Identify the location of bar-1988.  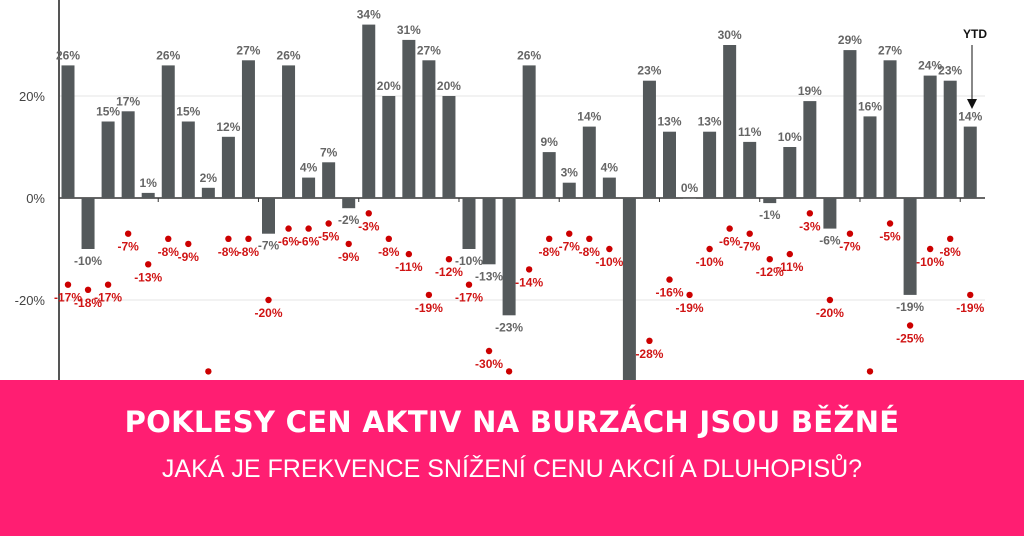
(228, 167).